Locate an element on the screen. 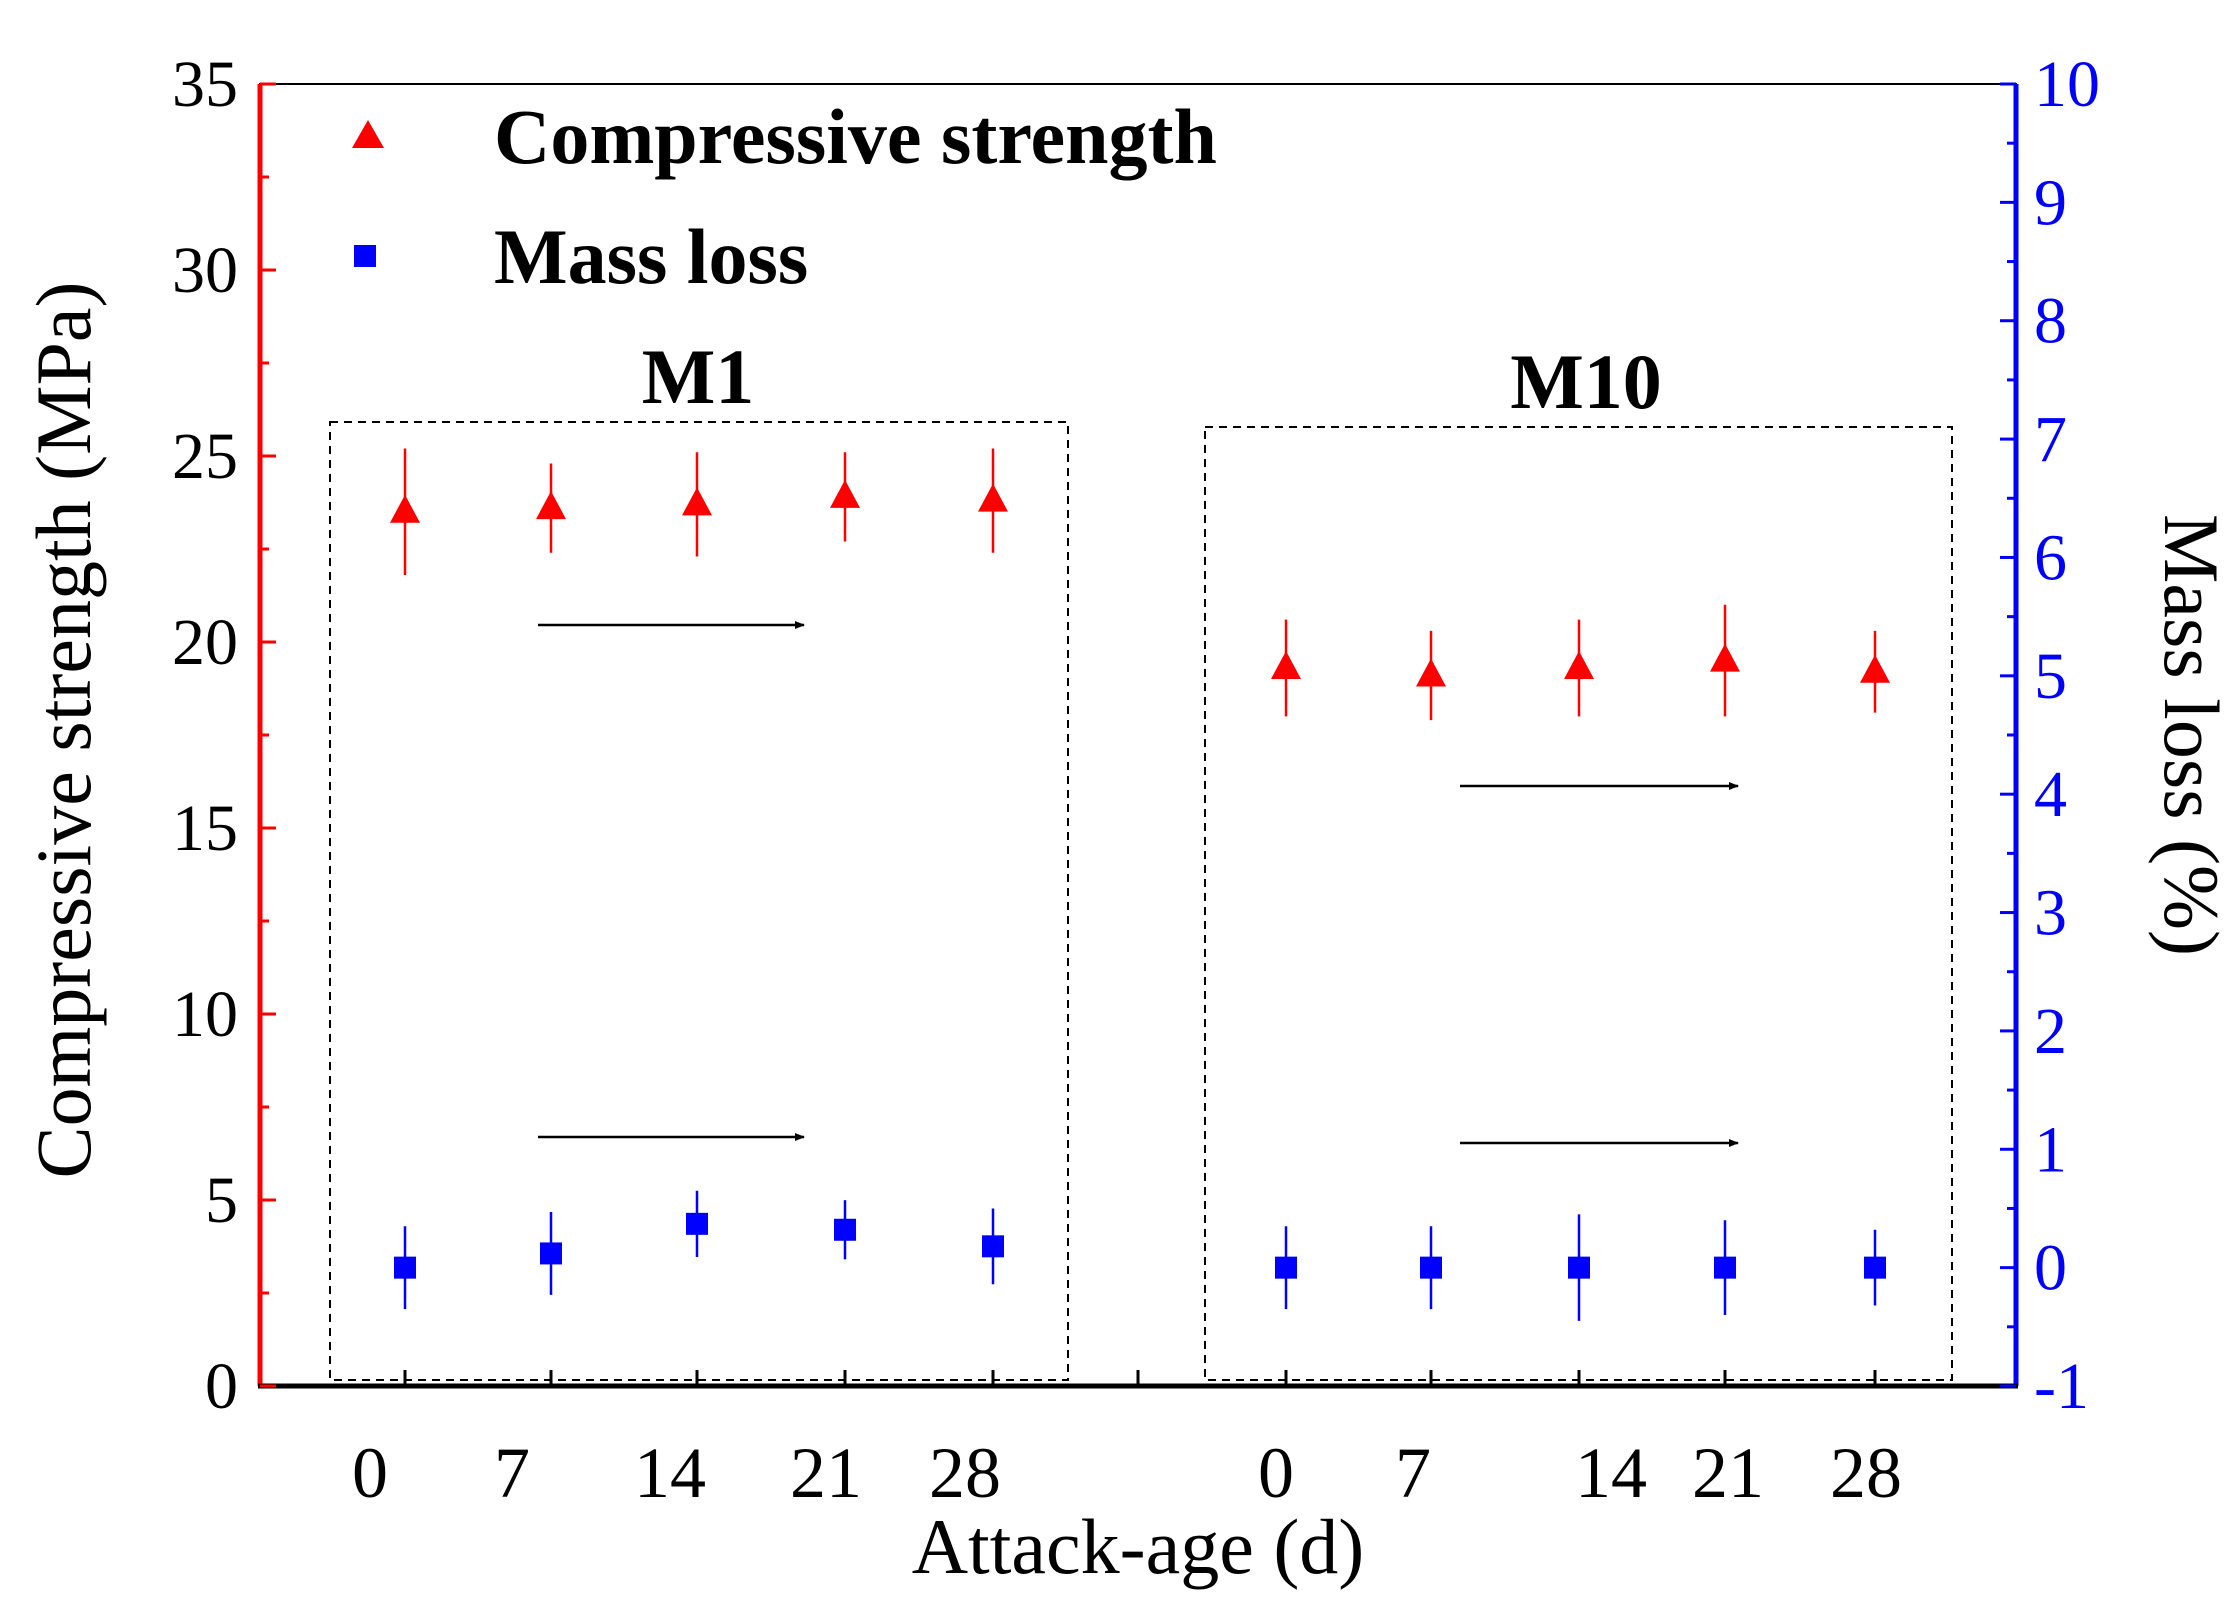  legend: Compressive strength Mass loss is located at coordinates (784, 196).